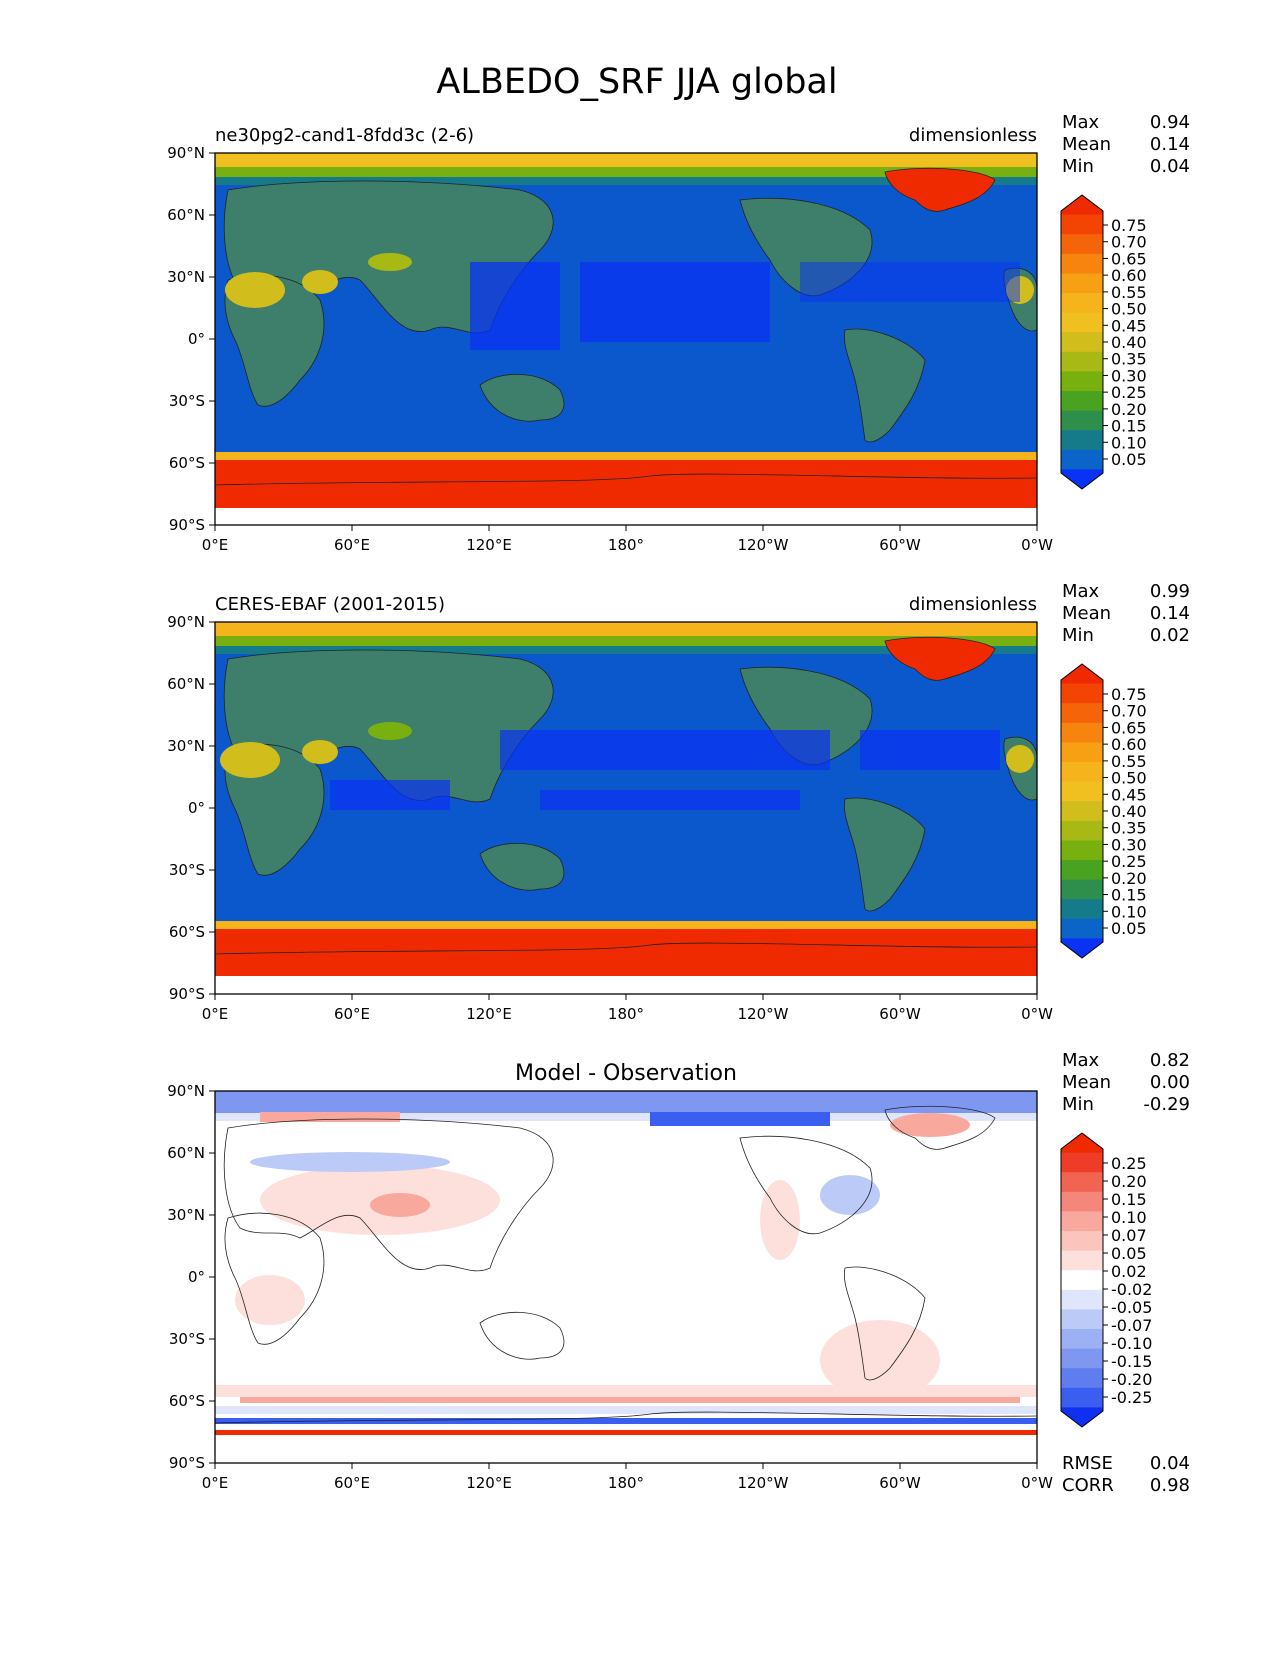  Describe the element at coordinates (1131, 1343) in the screenshot. I see `colorbar-tick-label: -0.10` at that location.